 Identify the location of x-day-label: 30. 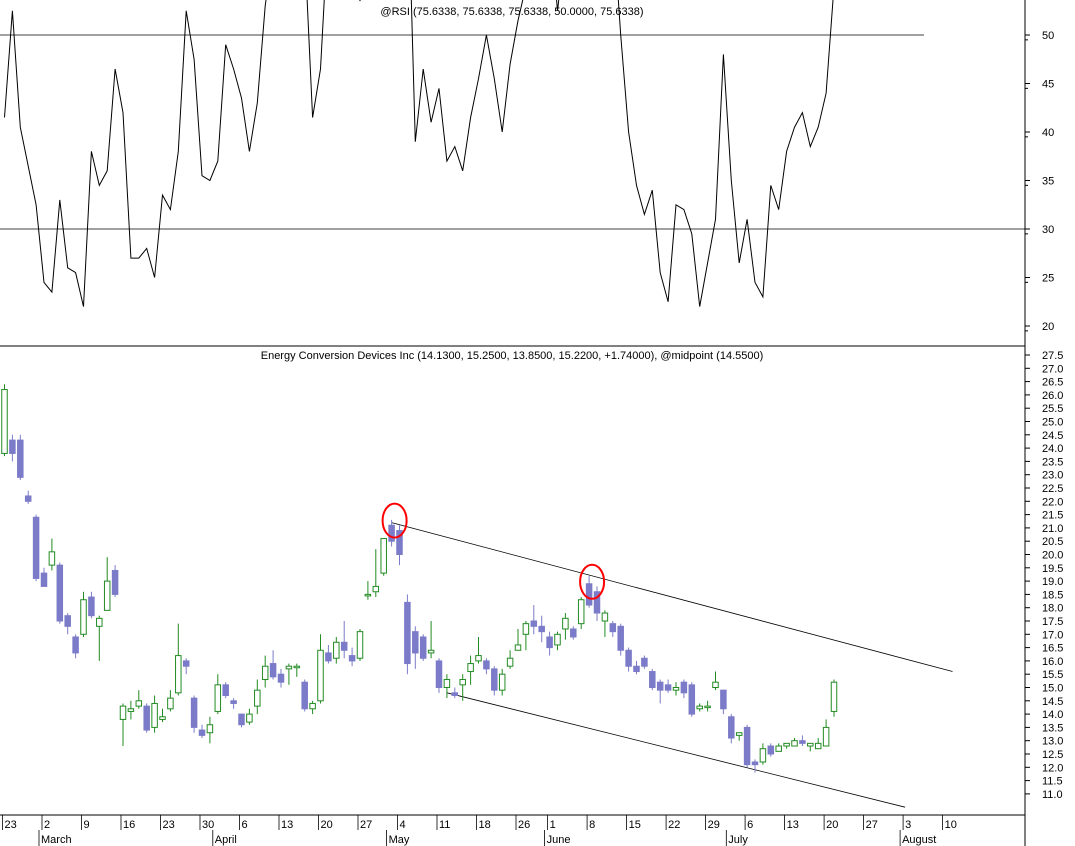
(208, 825).